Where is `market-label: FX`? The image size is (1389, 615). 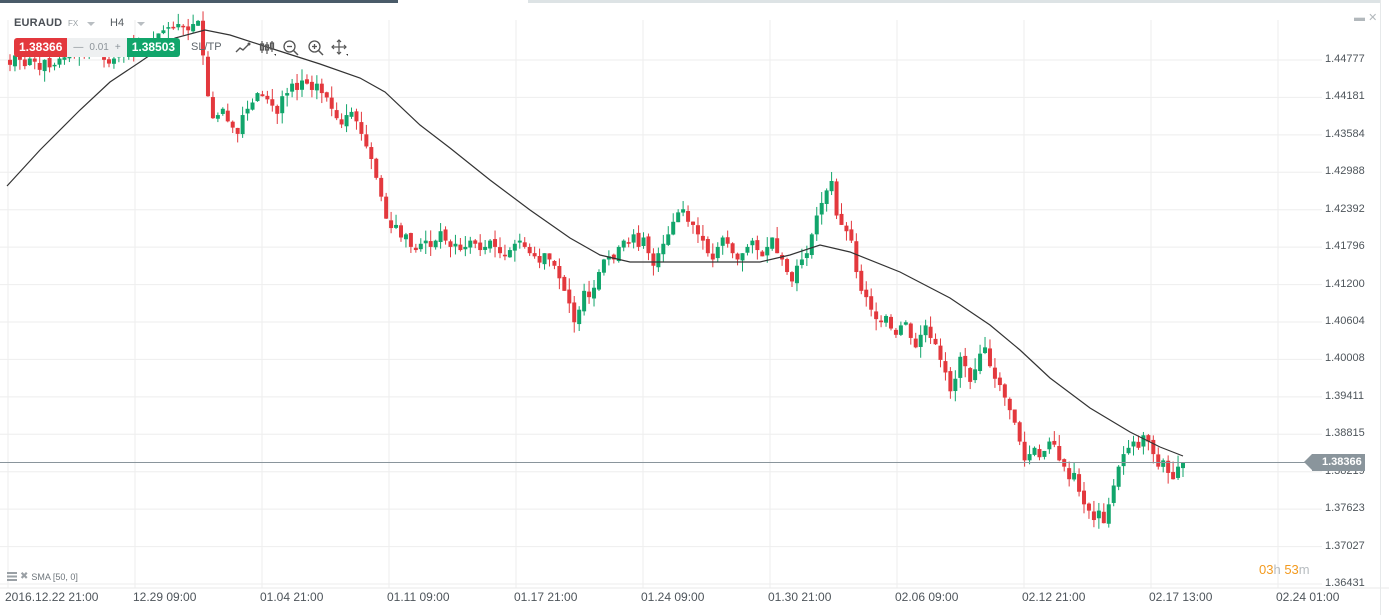
market-label: FX is located at coordinates (73, 23).